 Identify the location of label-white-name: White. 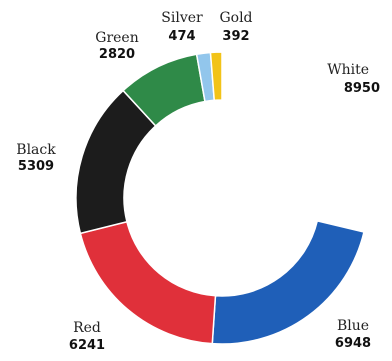
(348, 70).